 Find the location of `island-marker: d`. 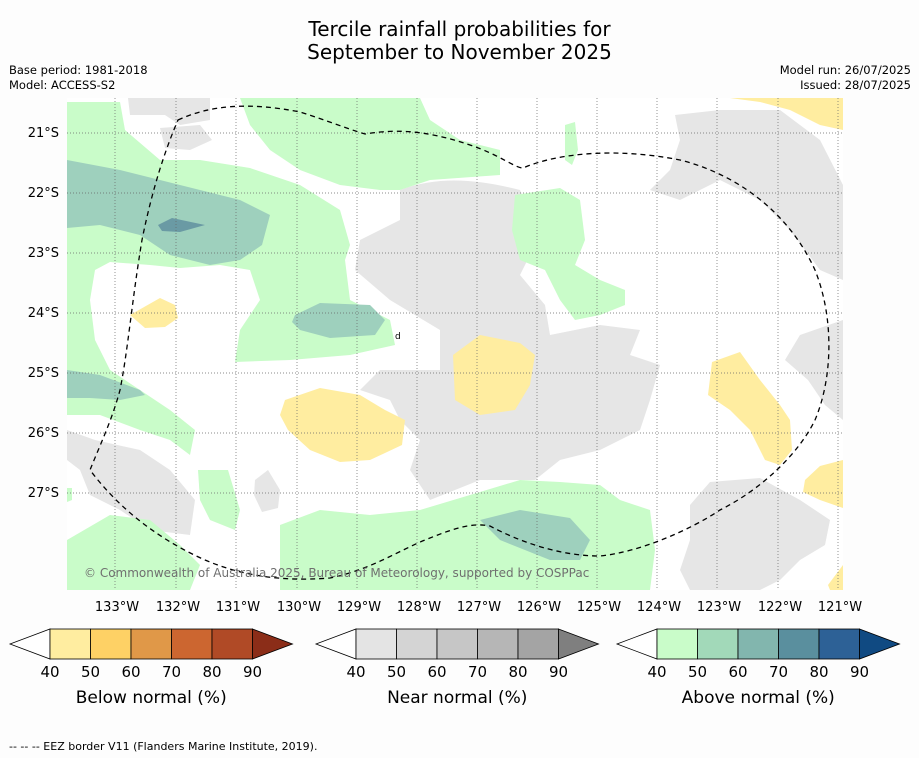

island-marker: d is located at coordinates (398, 337).